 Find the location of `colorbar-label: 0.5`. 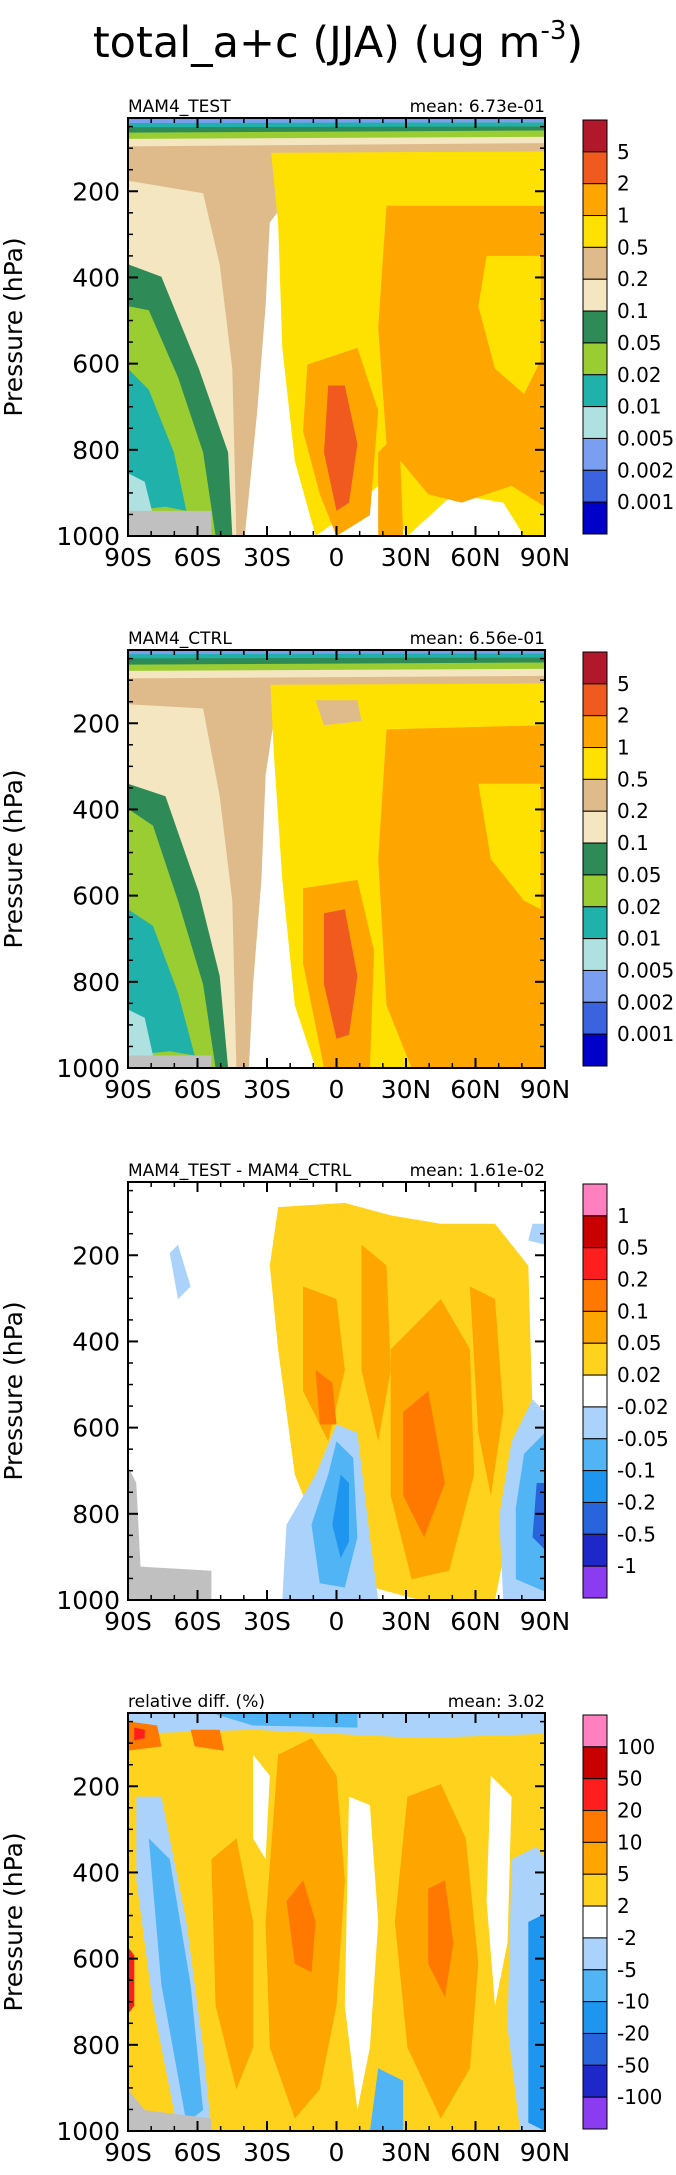

colorbar-label: 0.5 is located at coordinates (633, 779).